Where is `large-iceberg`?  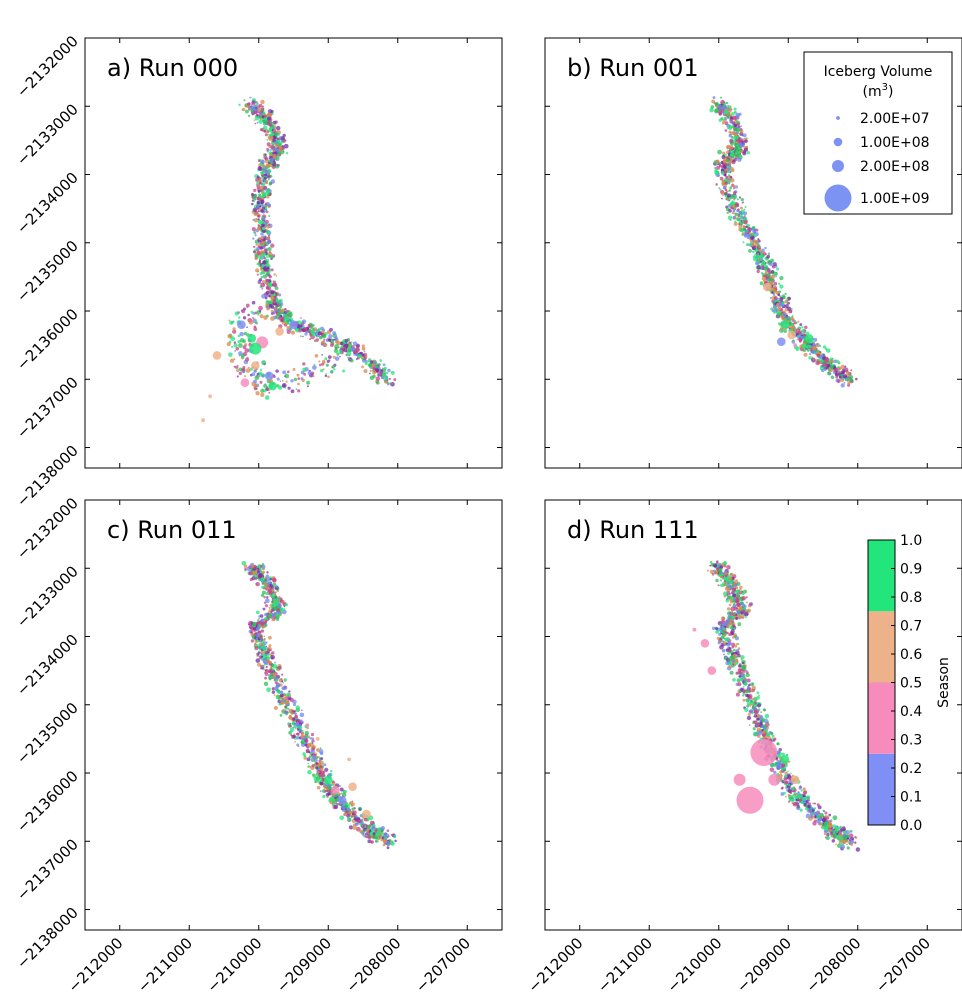 large-iceberg is located at coordinates (712, 670).